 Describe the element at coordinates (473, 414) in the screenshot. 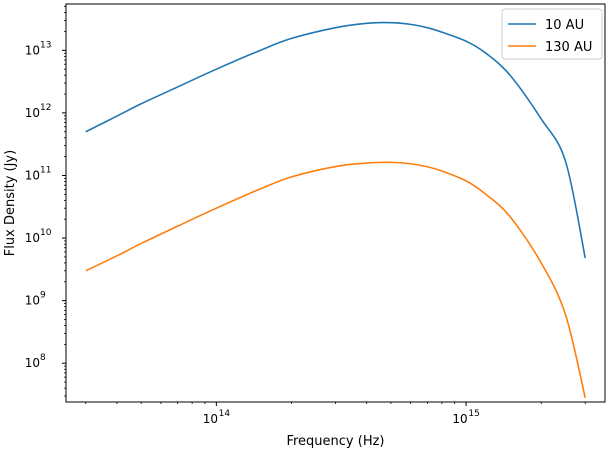

I see `x-tick-exponent: 15` at that location.